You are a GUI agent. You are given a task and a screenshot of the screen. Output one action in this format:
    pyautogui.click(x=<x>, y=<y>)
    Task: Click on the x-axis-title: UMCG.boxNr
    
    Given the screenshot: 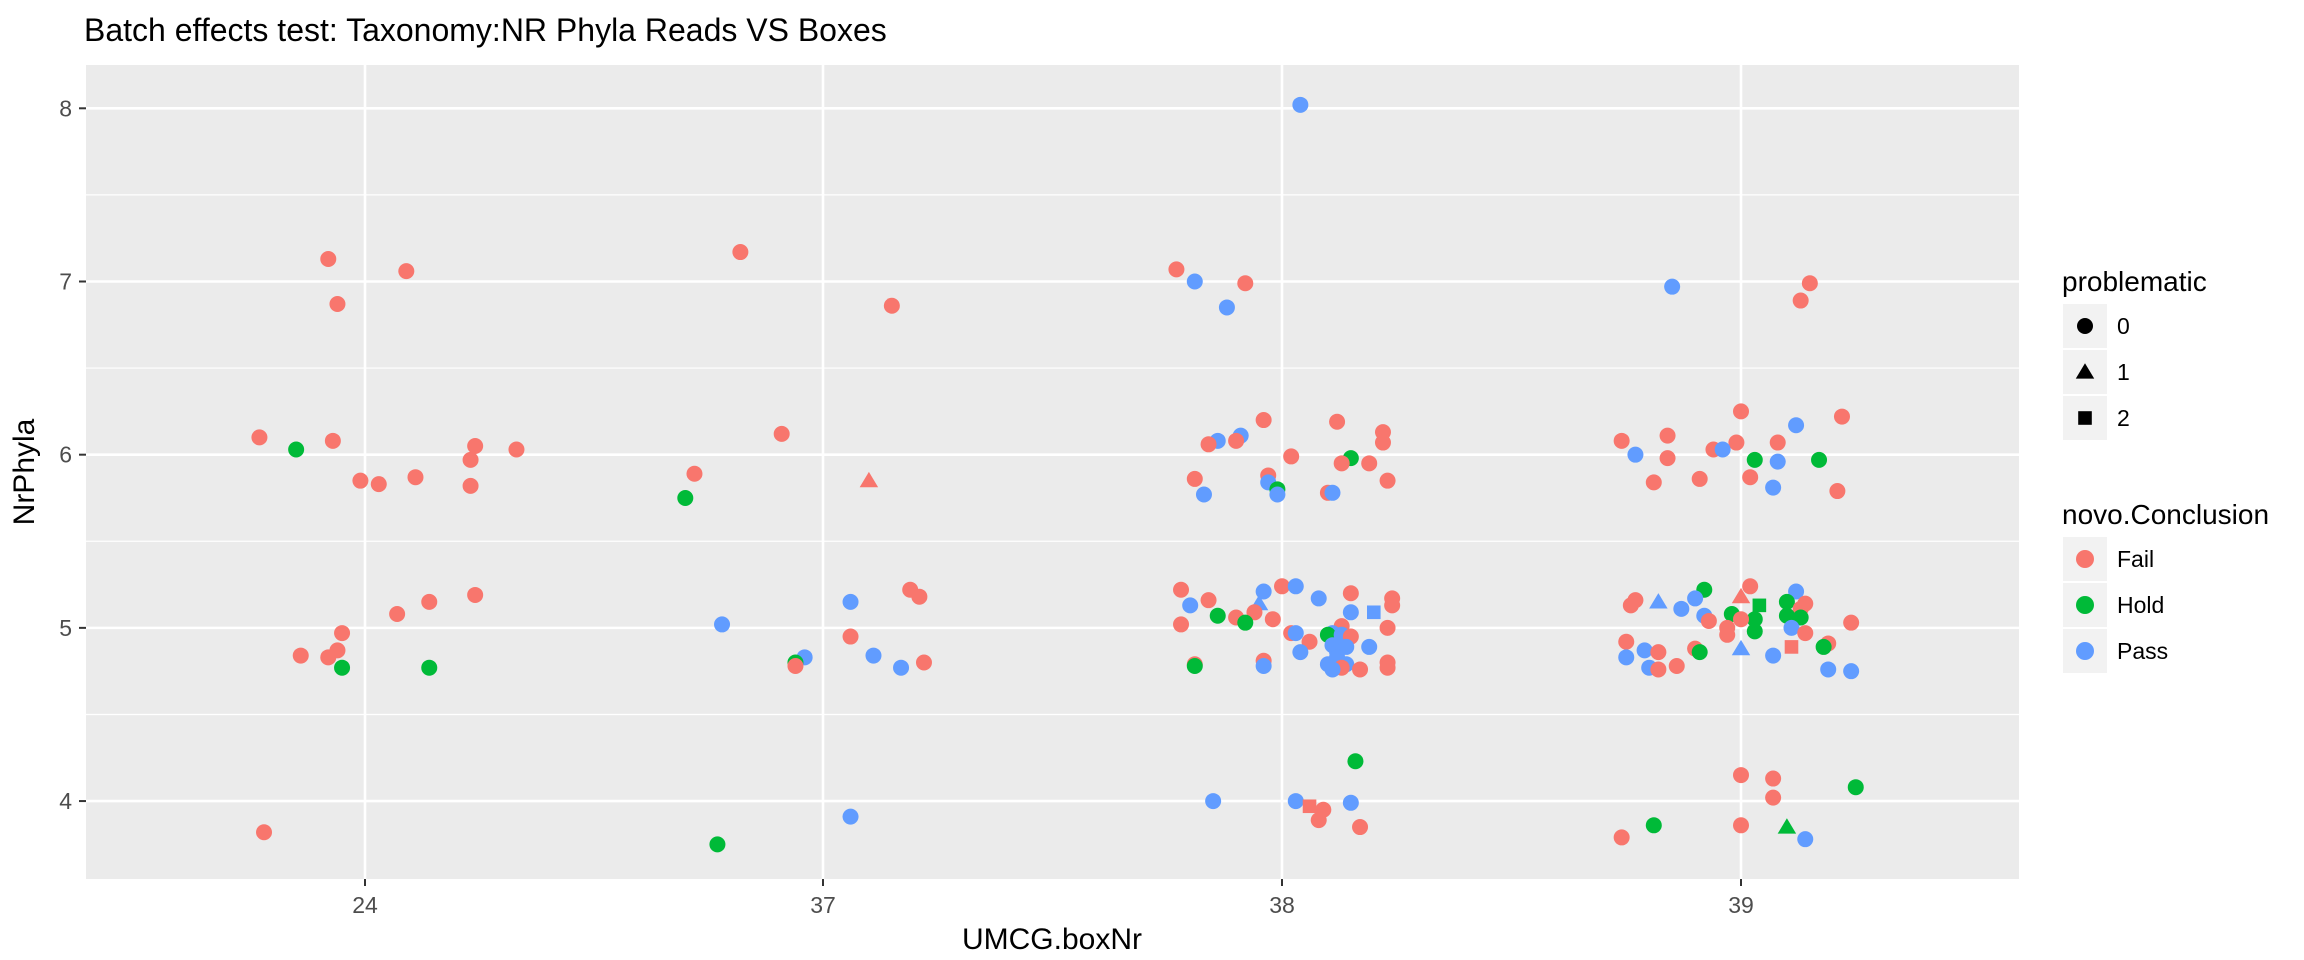 What is the action you would take?
    pyautogui.click(x=1052, y=939)
    